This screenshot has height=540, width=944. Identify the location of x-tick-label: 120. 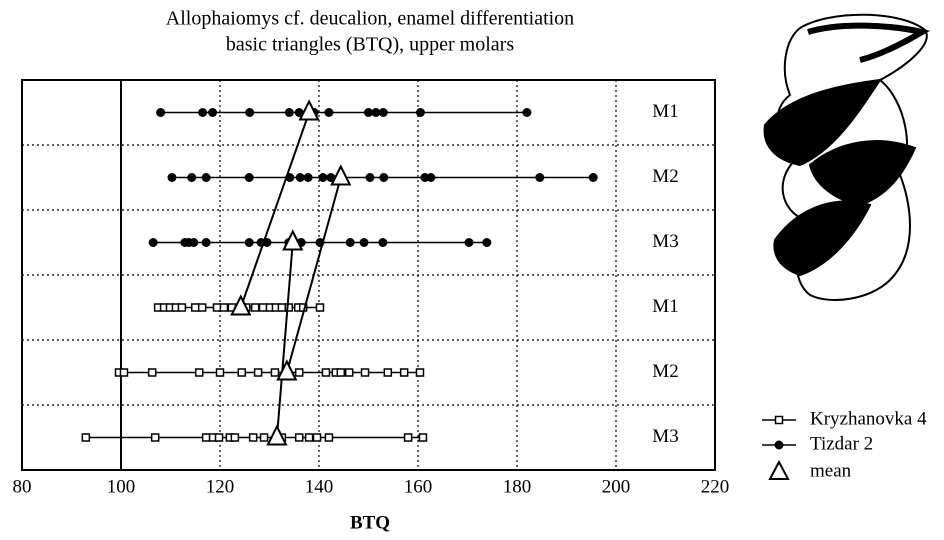
(220, 486).